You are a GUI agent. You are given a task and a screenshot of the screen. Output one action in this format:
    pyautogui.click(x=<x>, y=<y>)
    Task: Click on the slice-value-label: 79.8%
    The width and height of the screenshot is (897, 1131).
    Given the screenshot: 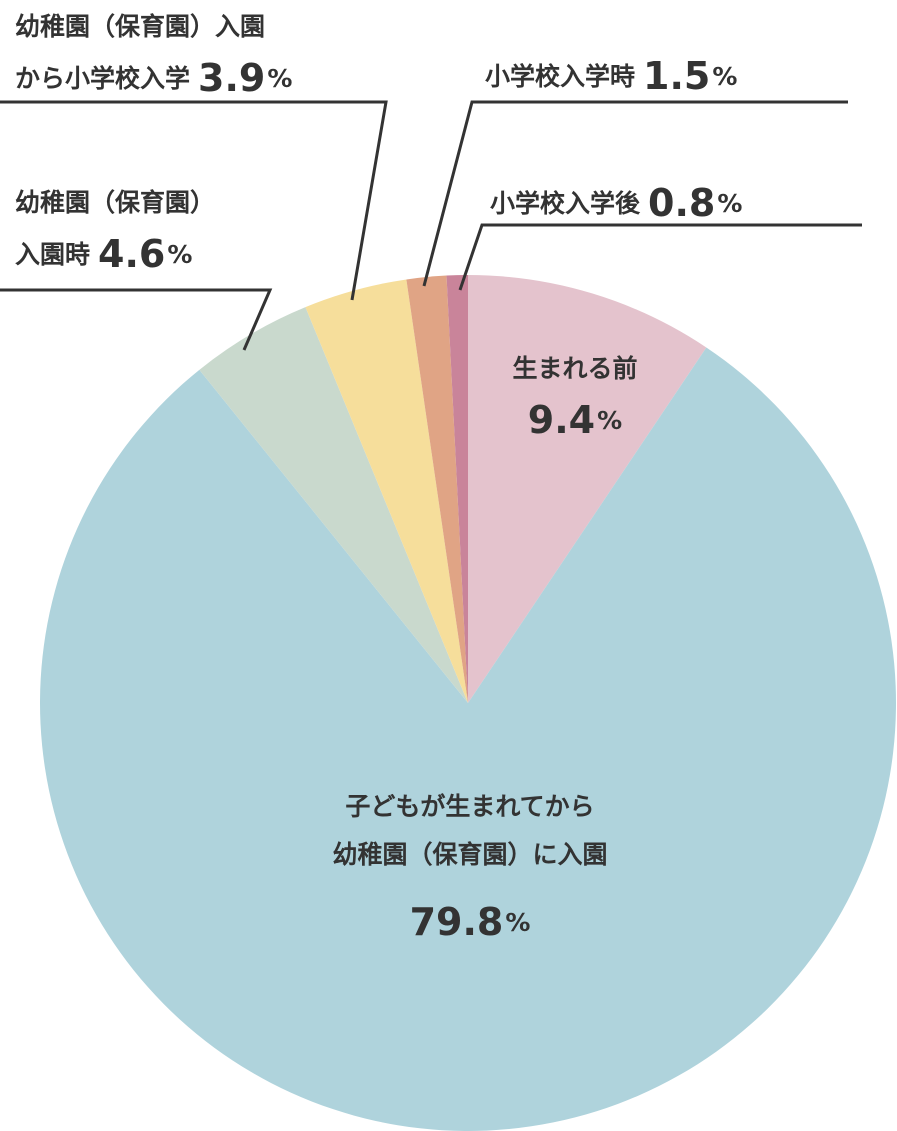 What is the action you would take?
    pyautogui.click(x=470, y=922)
    